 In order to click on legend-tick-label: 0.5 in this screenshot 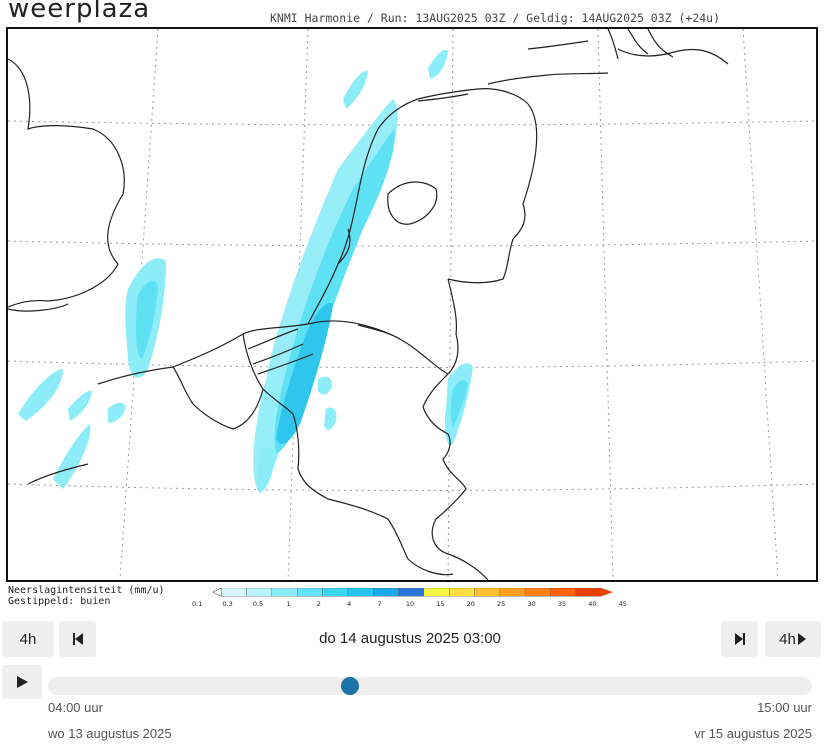, I will do `click(258, 604)`.